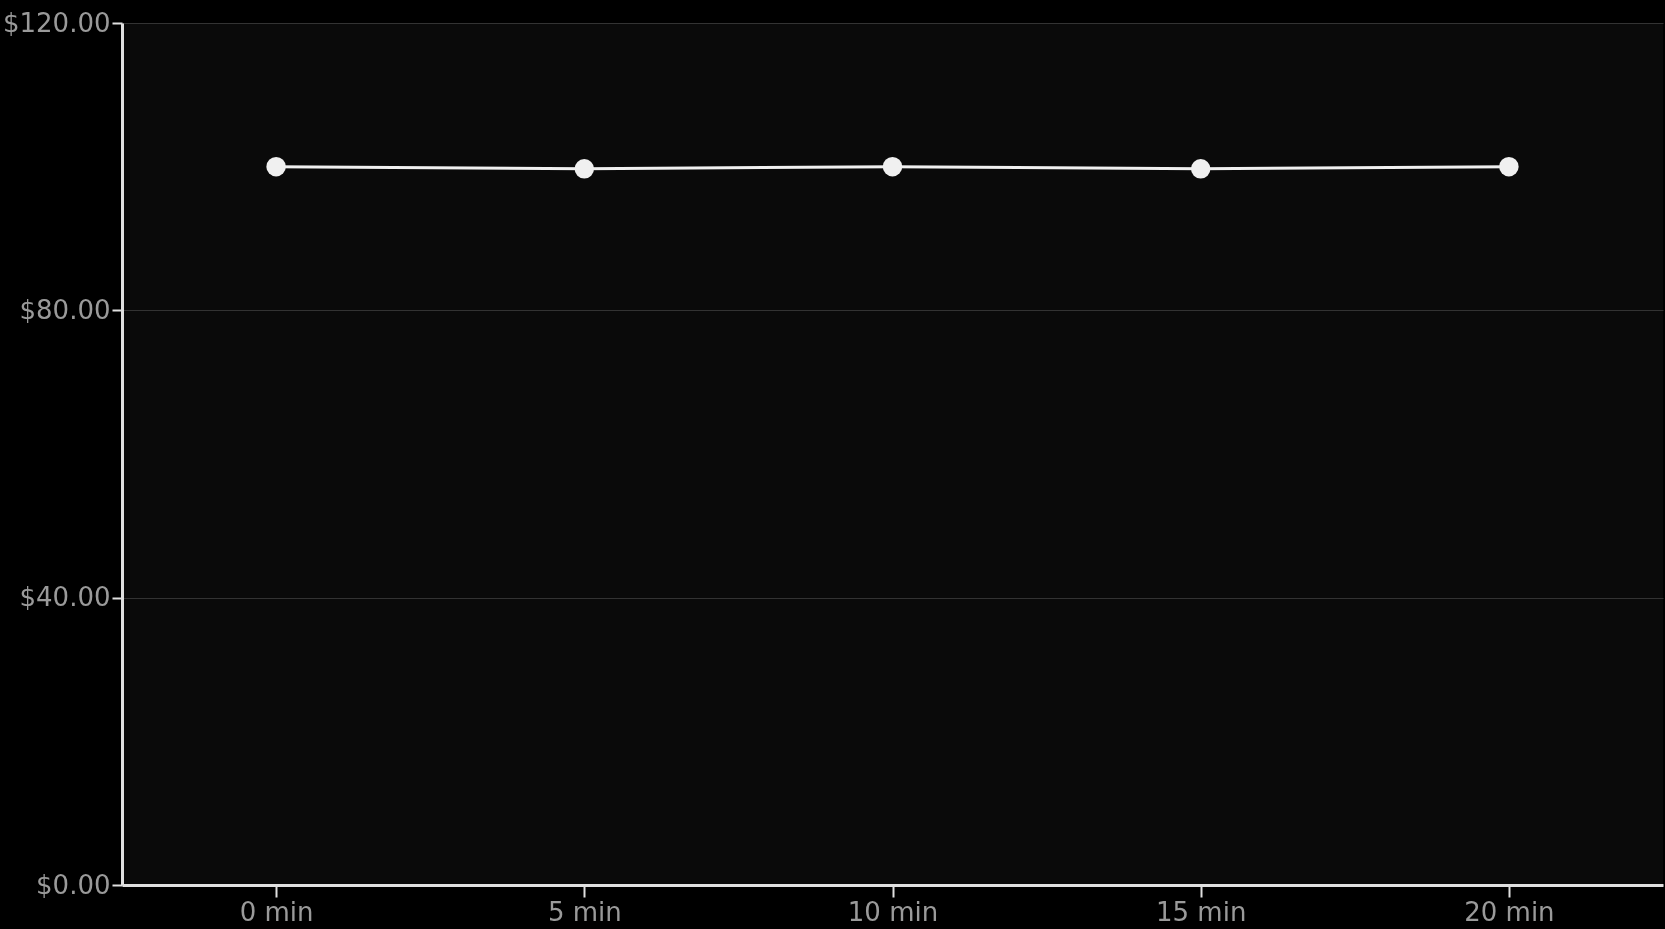 This screenshot has height=929, width=1665. Describe the element at coordinates (893, 911) in the screenshot. I see `x-tick-label: 10 min` at that location.